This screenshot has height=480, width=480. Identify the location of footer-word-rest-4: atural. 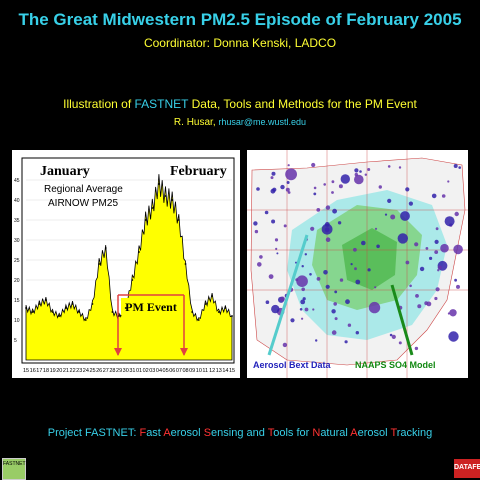
(335, 433).